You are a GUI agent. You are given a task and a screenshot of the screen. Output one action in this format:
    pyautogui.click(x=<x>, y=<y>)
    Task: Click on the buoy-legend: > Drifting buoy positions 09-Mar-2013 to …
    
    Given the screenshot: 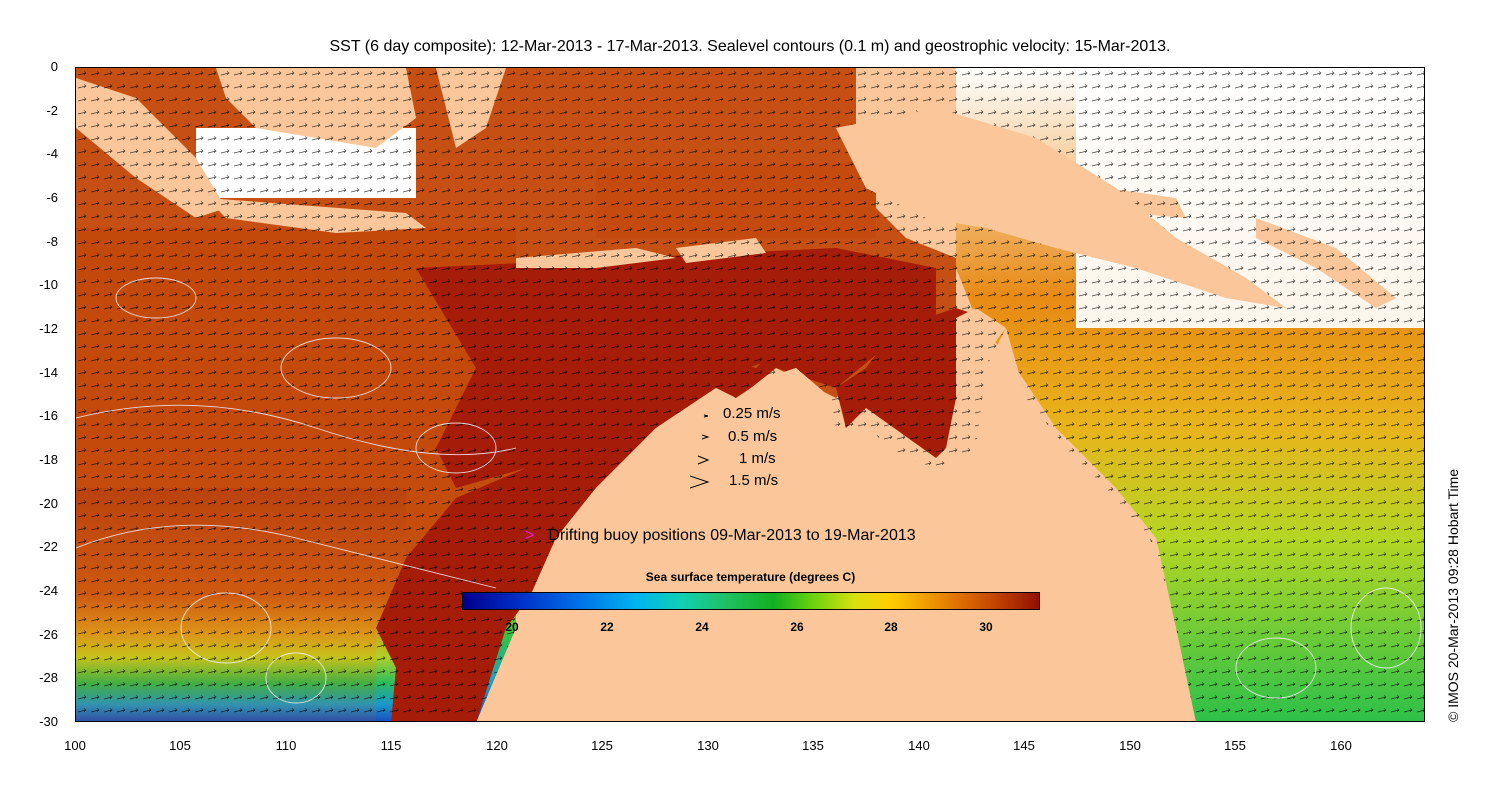 What is the action you would take?
    pyautogui.click(x=720, y=536)
    